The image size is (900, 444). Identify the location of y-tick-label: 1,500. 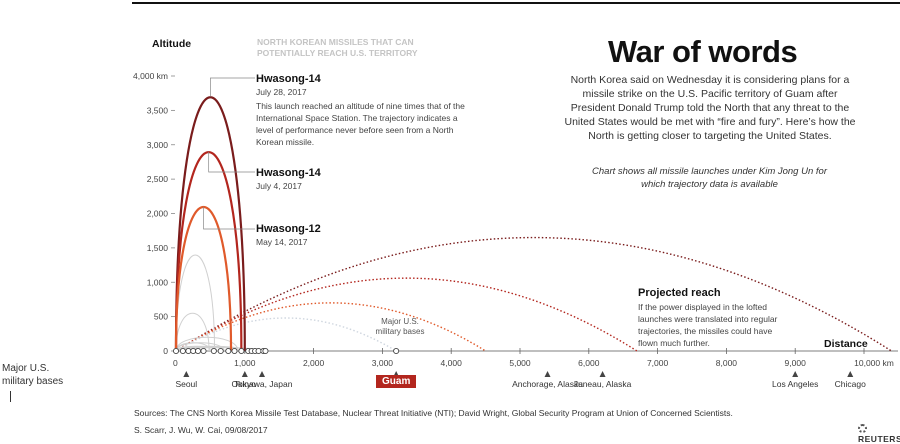
(158, 248).